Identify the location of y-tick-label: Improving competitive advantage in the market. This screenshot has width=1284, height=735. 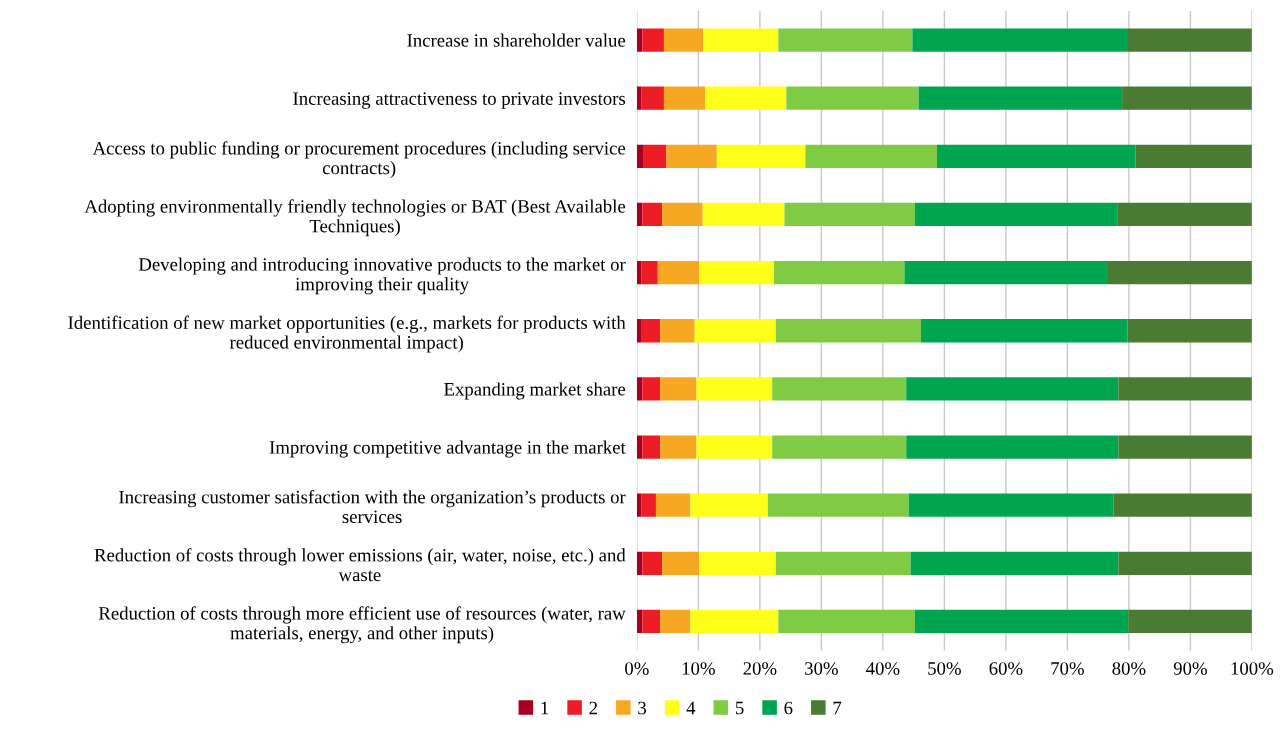
(447, 449).